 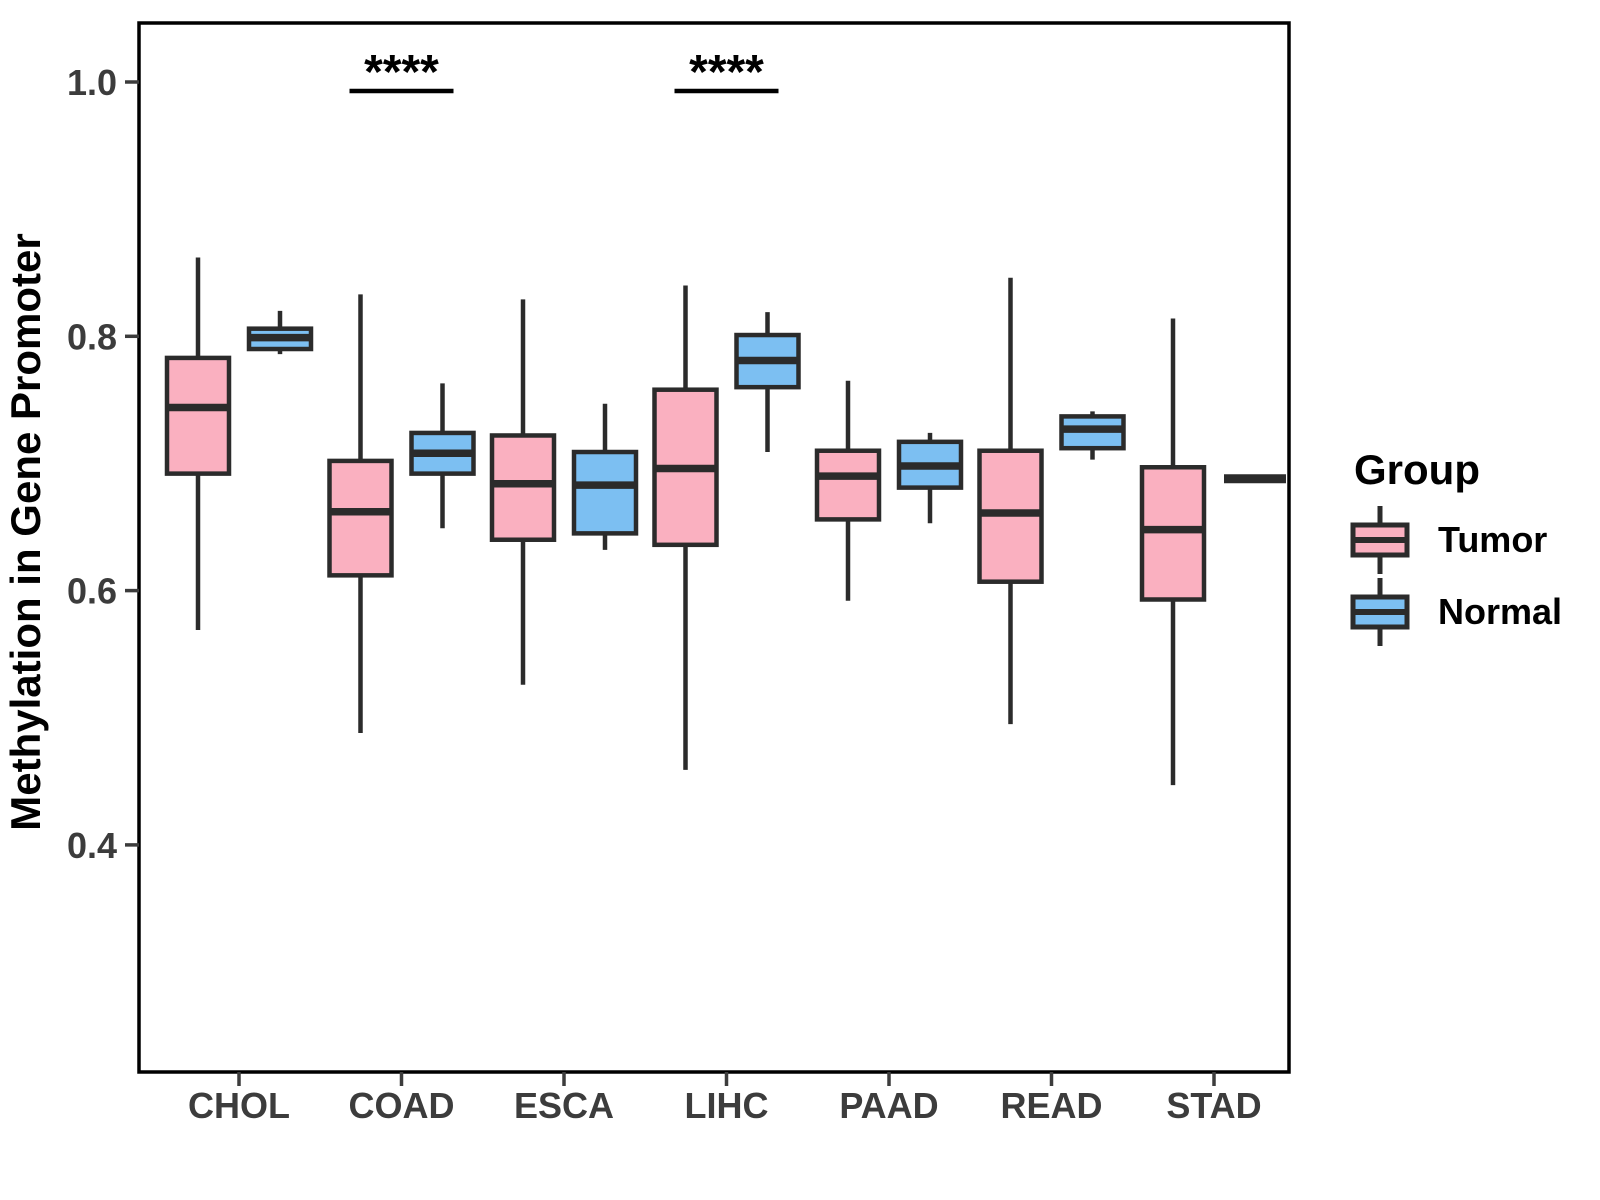 I want to click on legend-item-label: Normal, so click(x=1500, y=611).